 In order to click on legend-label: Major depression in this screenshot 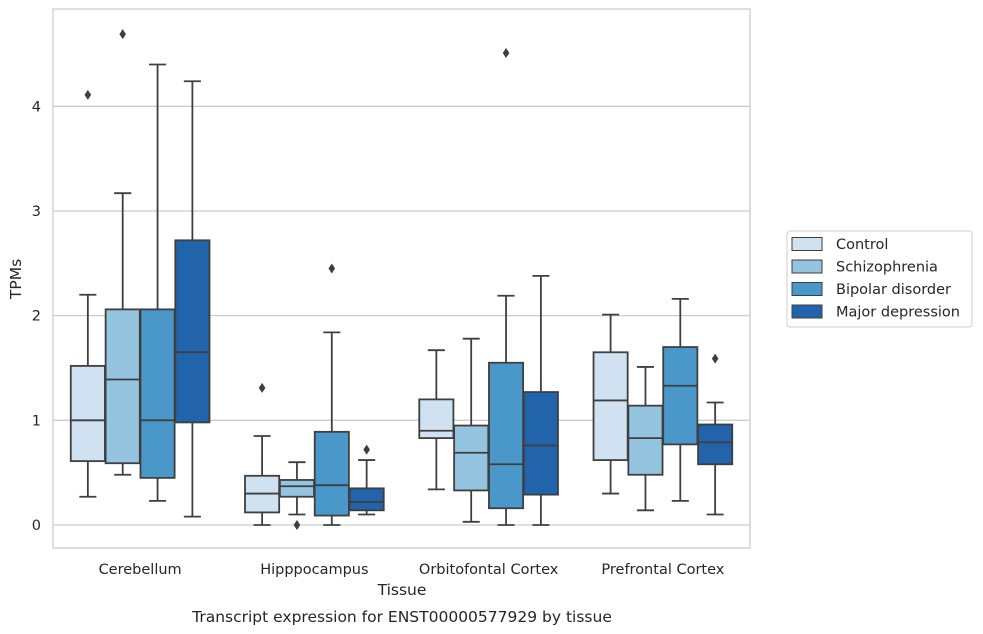, I will do `click(898, 313)`.